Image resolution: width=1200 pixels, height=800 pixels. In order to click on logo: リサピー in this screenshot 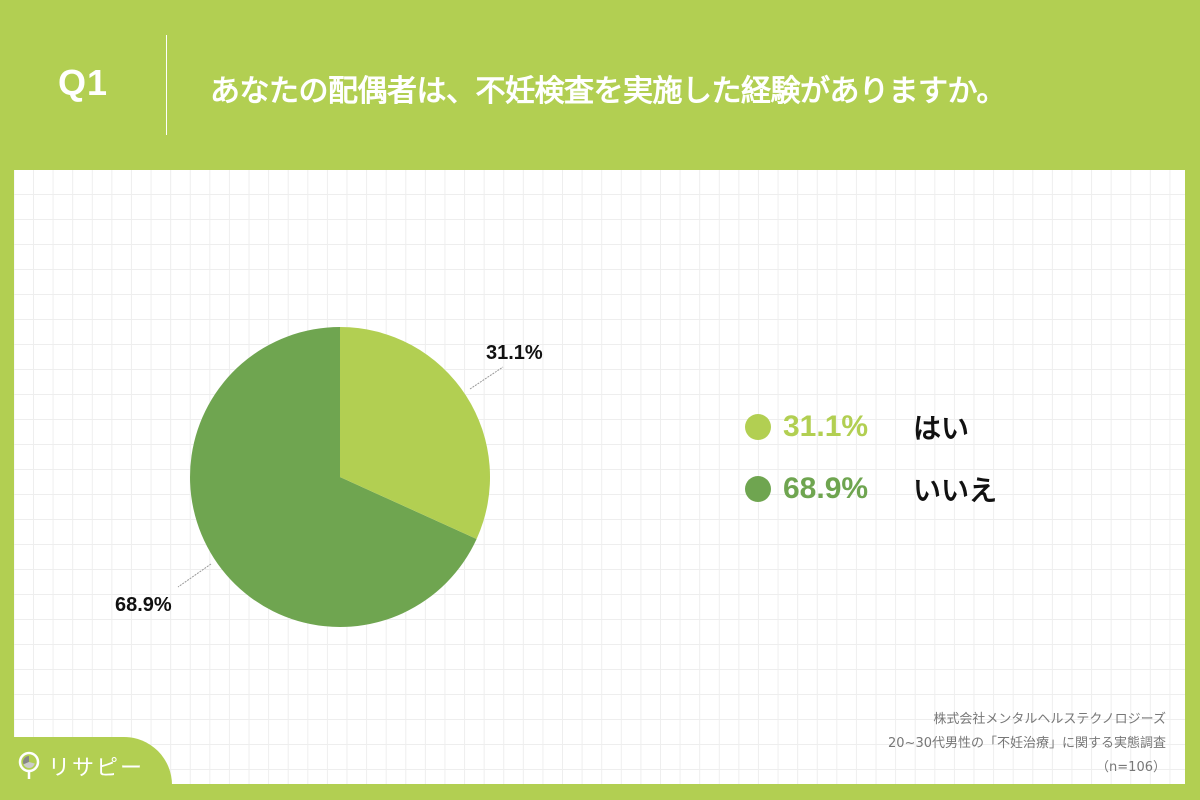, I will do `click(81, 766)`.